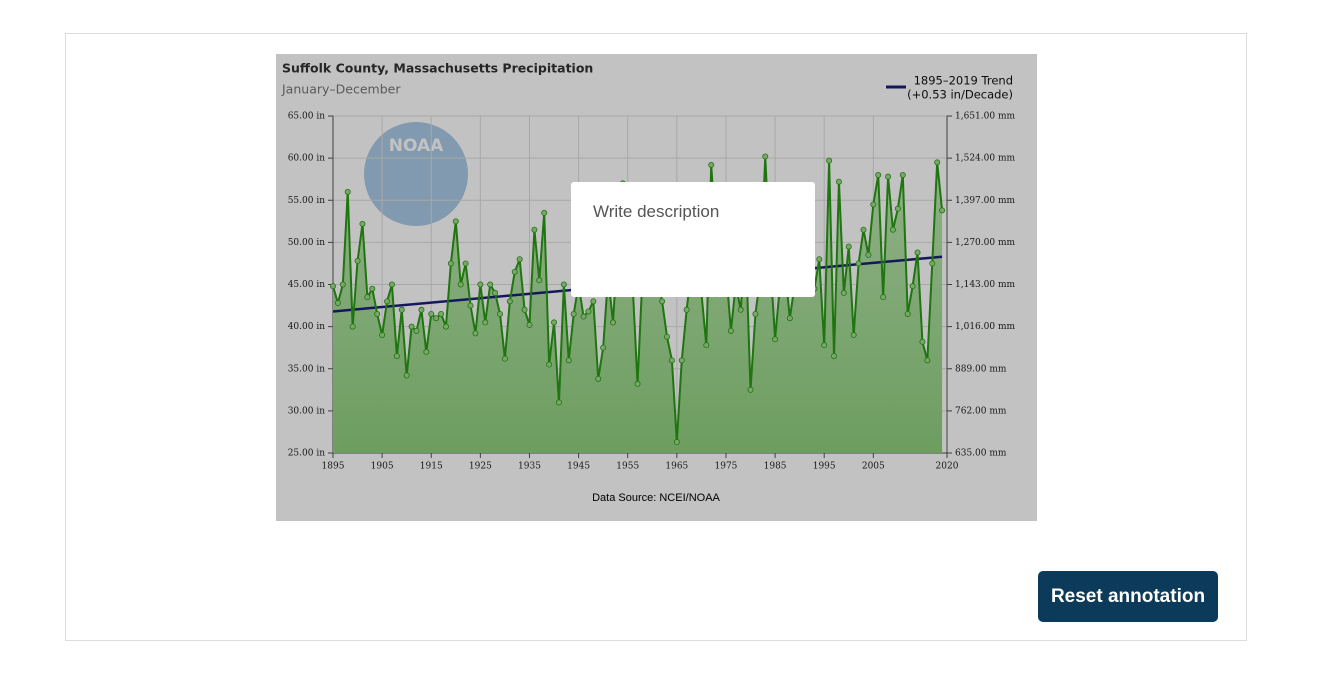  I want to click on logo-text: NOAA, so click(416, 146).